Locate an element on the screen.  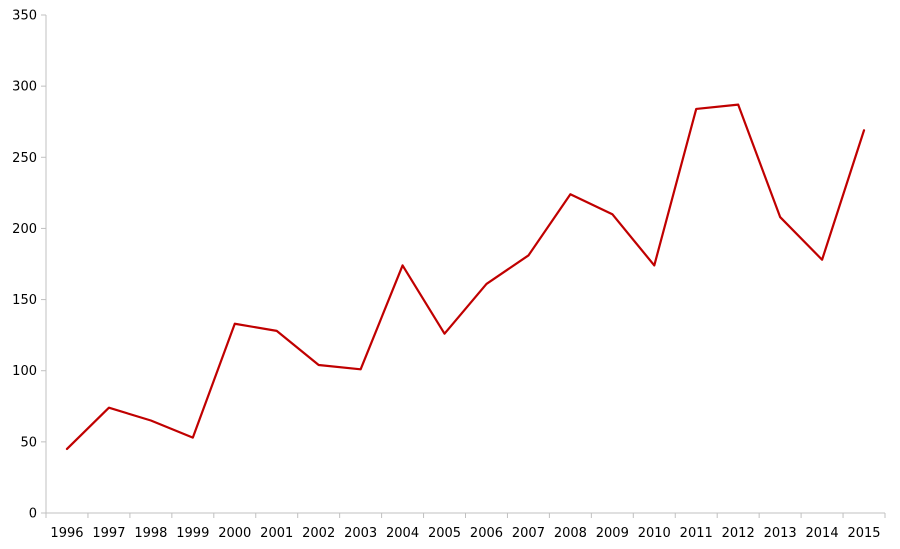
x-tick-label: 2015 is located at coordinates (863, 533).